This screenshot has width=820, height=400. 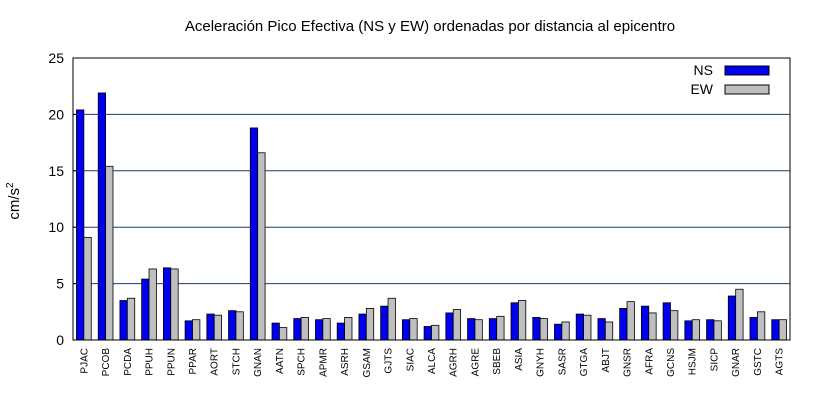 I want to click on bar-ns-sicp, so click(x=710, y=330).